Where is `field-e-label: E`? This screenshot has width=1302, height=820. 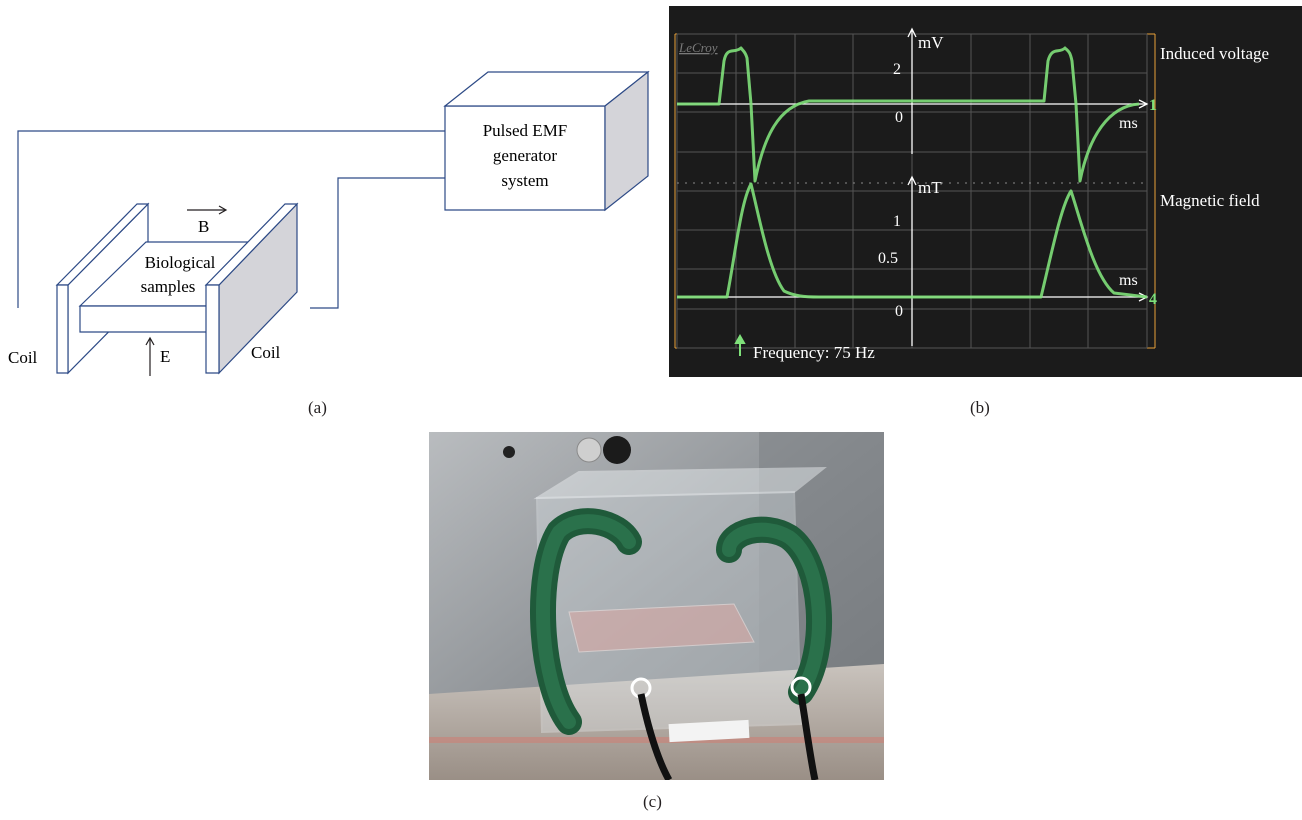 field-e-label: E is located at coordinates (165, 356).